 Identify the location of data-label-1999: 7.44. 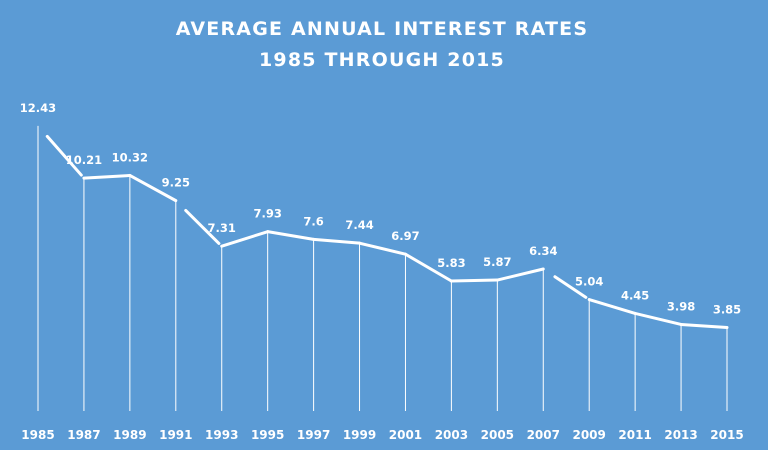
(359, 225).